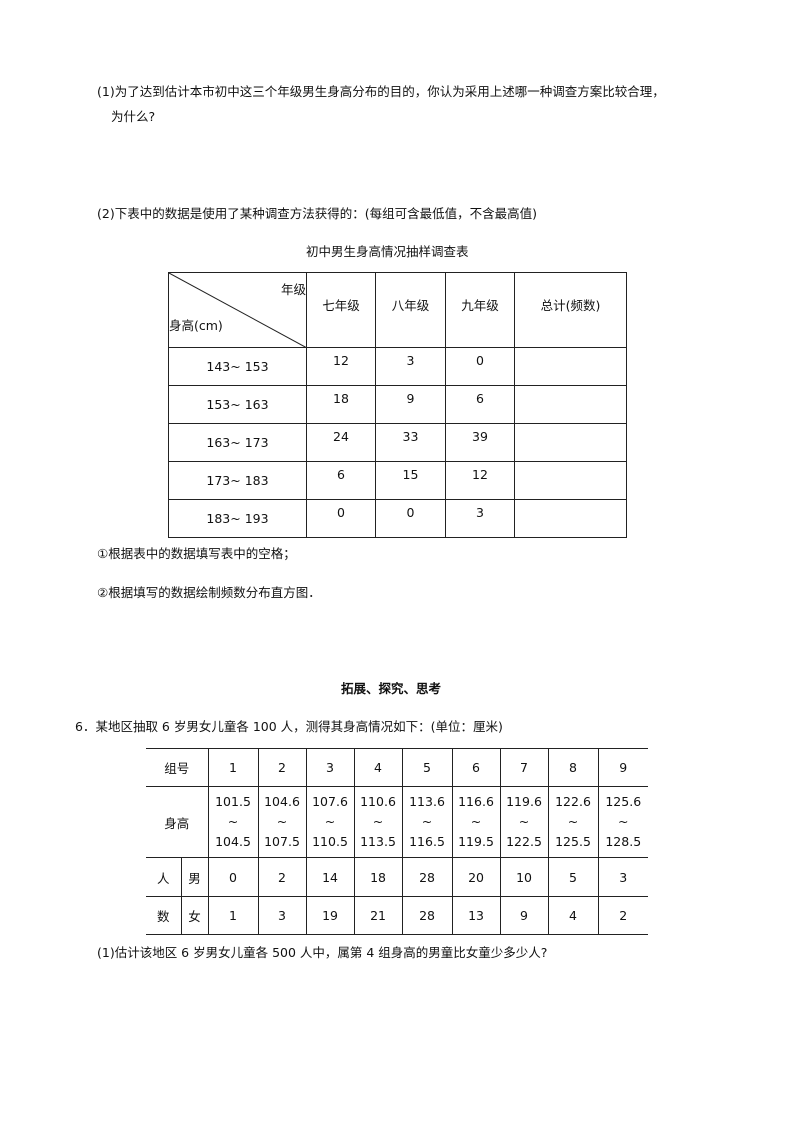 This screenshot has width=794, height=1123. Describe the element at coordinates (237, 404) in the screenshot. I see `range-cell: 153~ 163` at that location.